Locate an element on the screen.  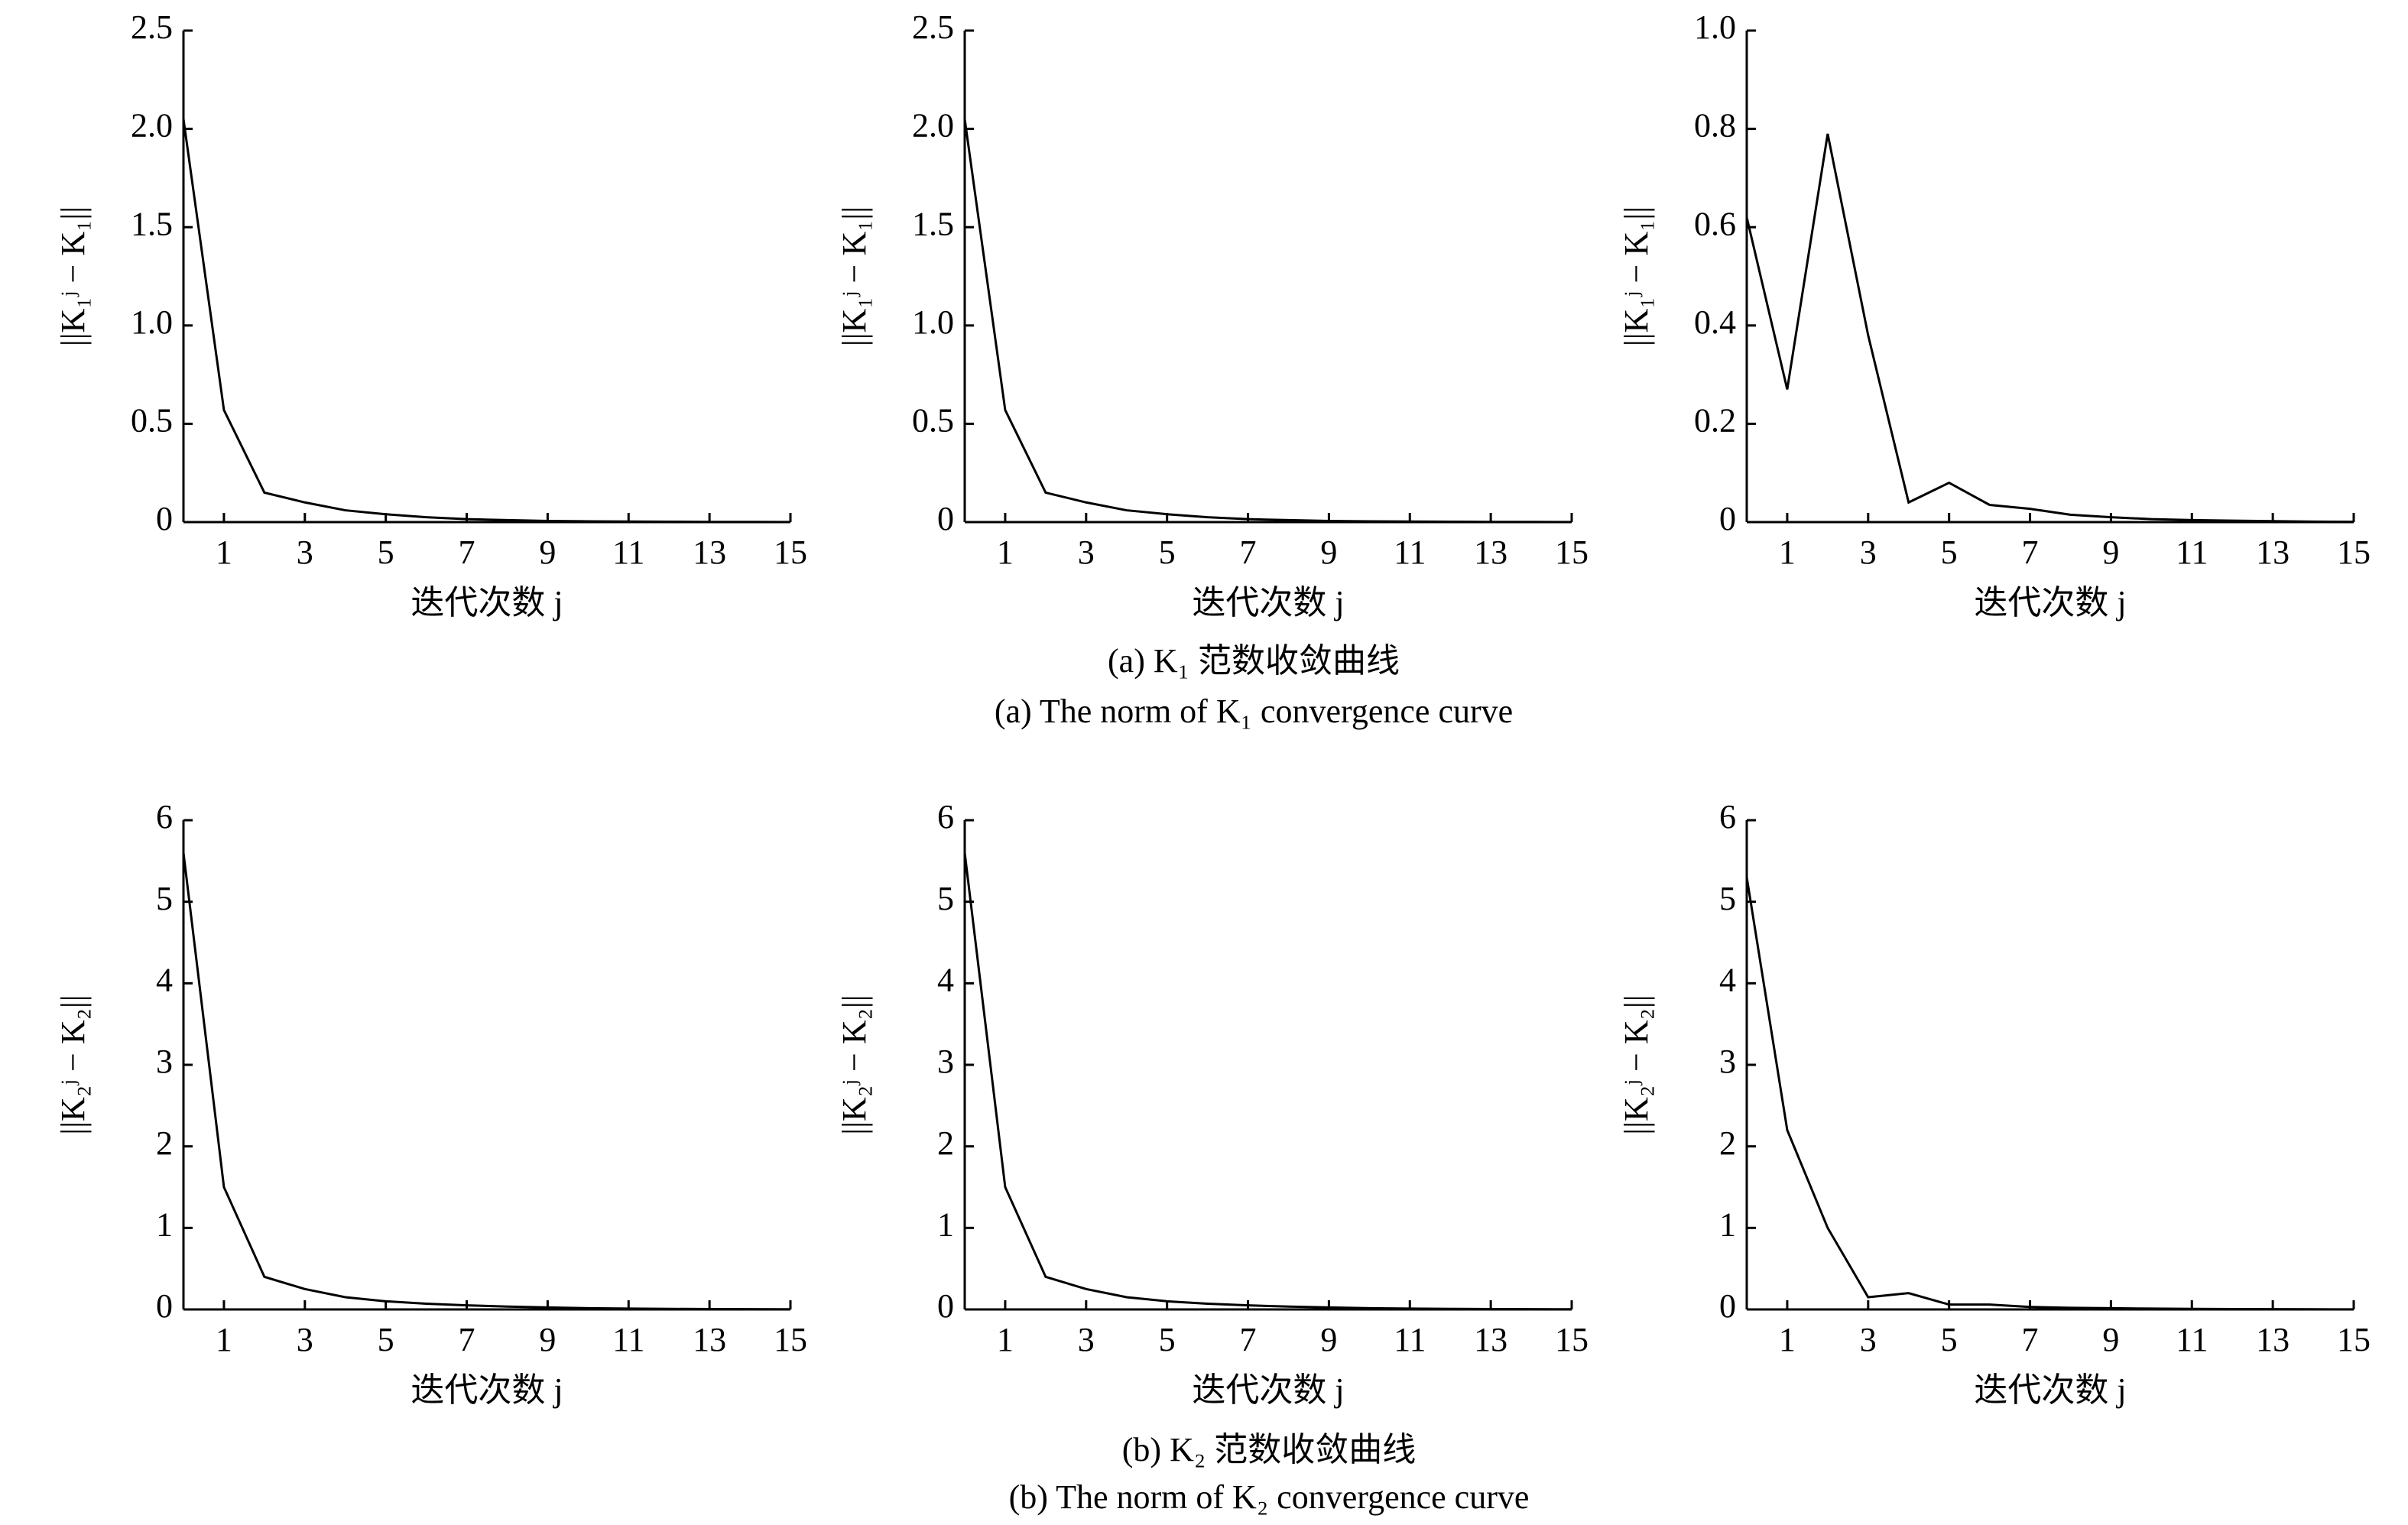
caption-en: (a) The norm of K₁ convergence curve is located at coordinates (1254, 711).